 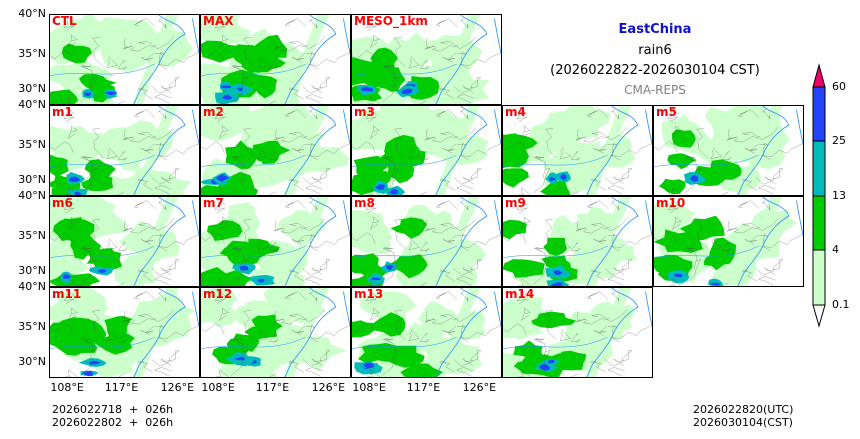 What do you see at coordinates (520, 294) in the screenshot?
I see `panel-label: m14` at bounding box center [520, 294].